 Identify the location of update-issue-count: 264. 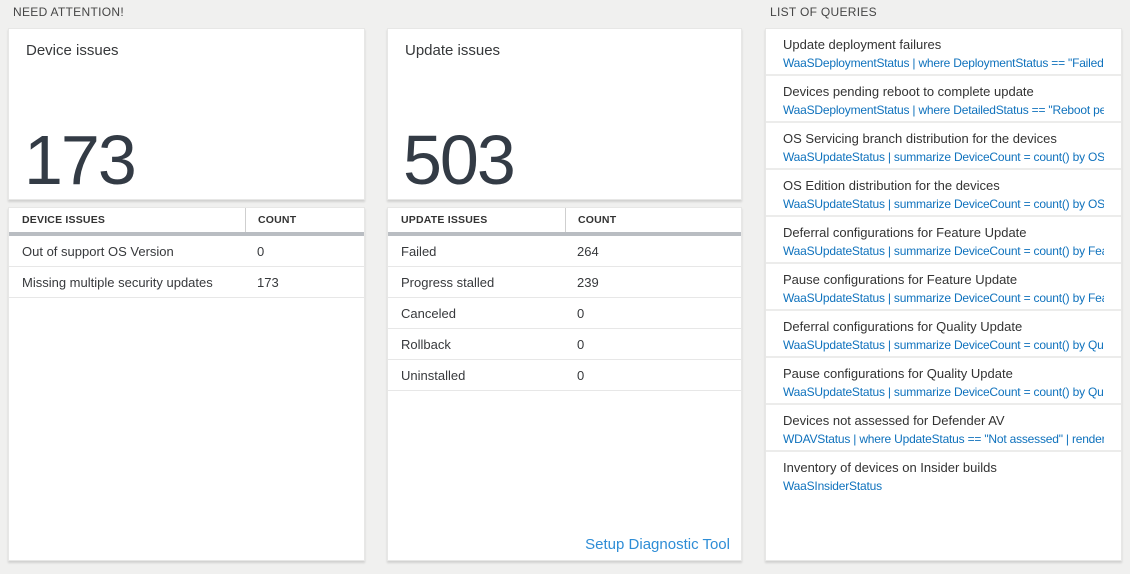
(588, 251).